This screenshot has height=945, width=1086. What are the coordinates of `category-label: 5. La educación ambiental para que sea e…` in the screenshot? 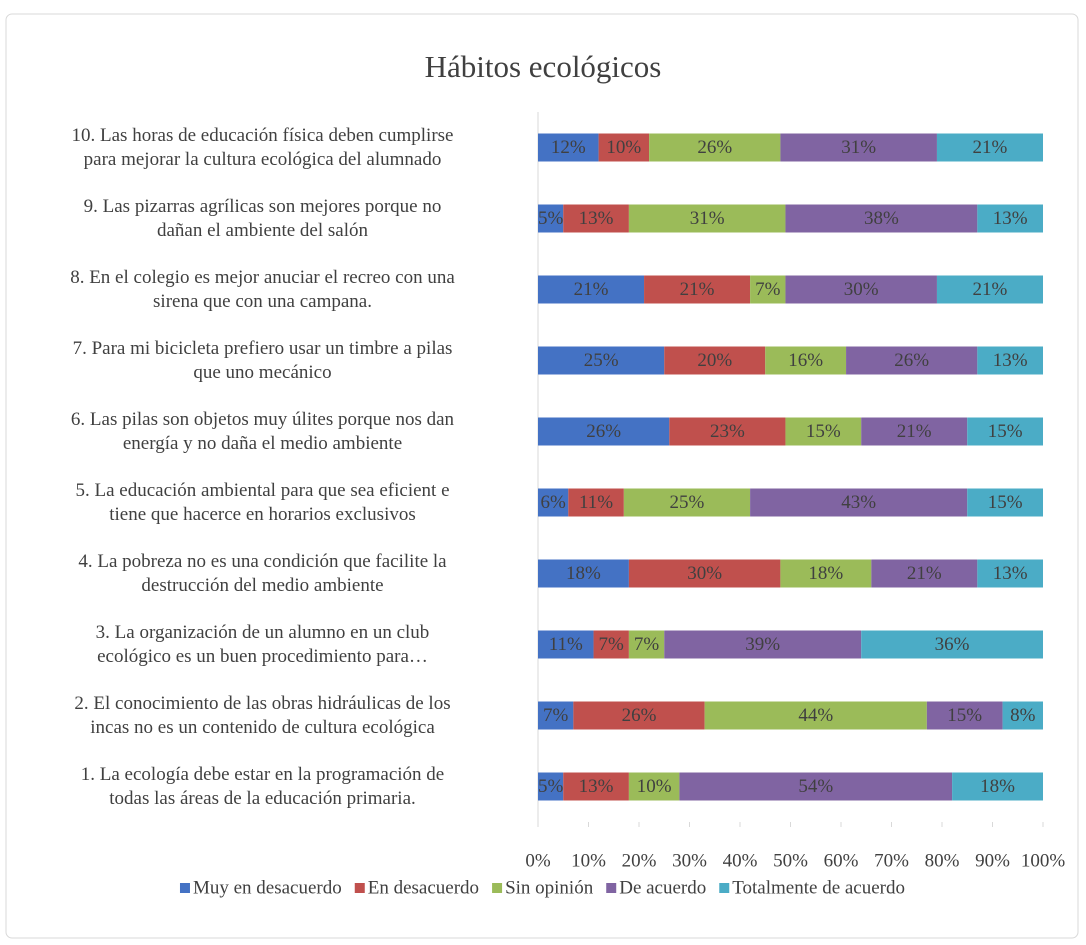 It's located at (262, 502).